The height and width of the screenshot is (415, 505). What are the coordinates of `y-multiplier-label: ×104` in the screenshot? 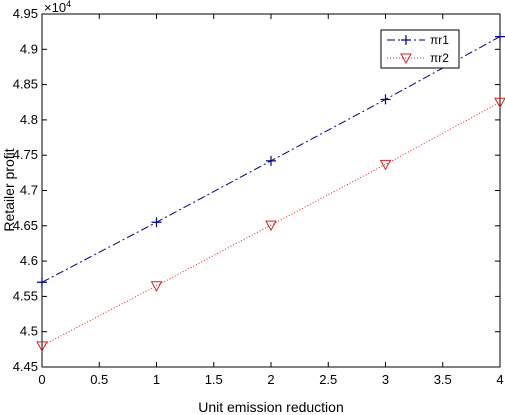 It's located at (57, 7).